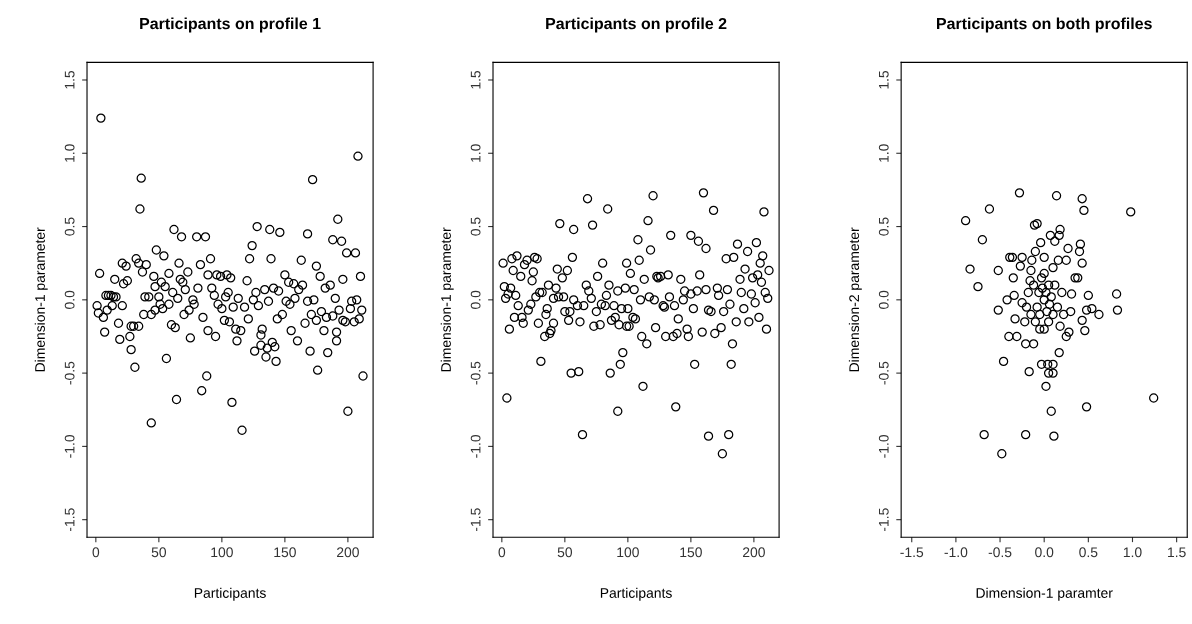 The width and height of the screenshot is (1192, 624). Describe the element at coordinates (636, 25) in the screenshot. I see `chart-title: Participants on profile 2` at that location.